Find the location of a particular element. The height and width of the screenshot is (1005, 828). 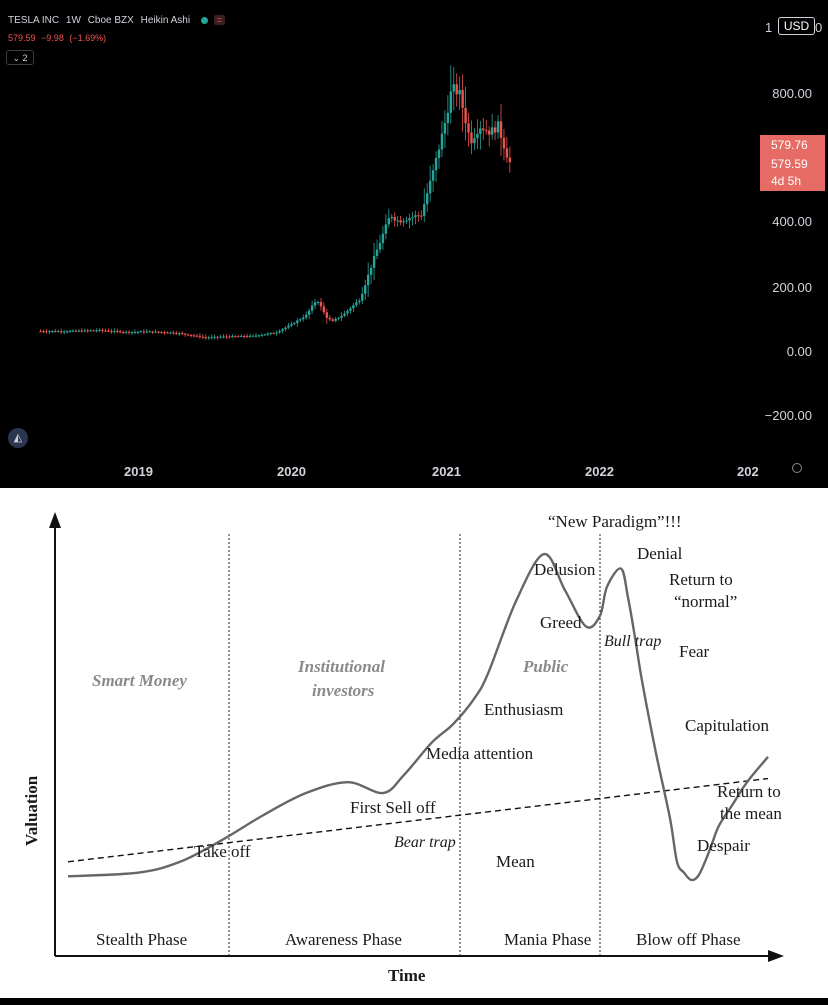

price-change: −9.98 is located at coordinates (52, 38).